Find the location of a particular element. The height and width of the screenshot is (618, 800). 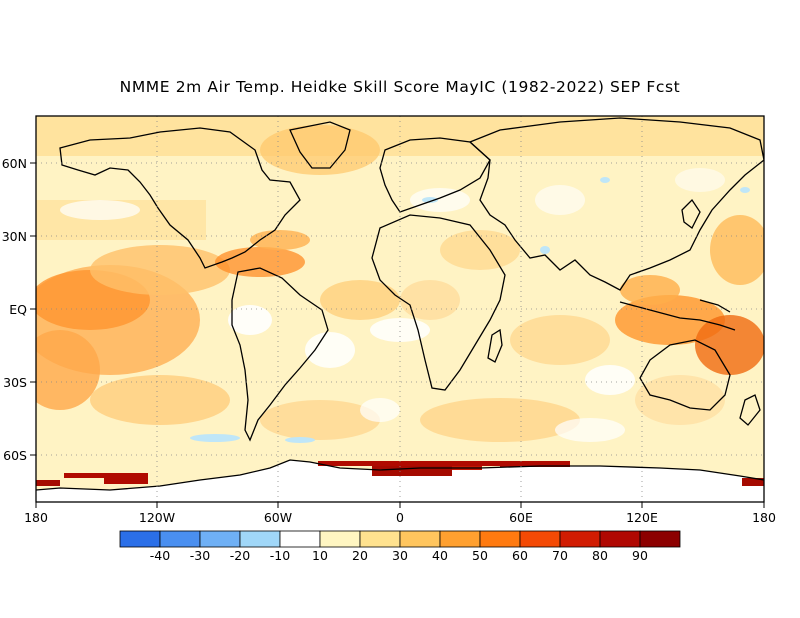

lat-label-30n: 30N is located at coordinates (14, 236).